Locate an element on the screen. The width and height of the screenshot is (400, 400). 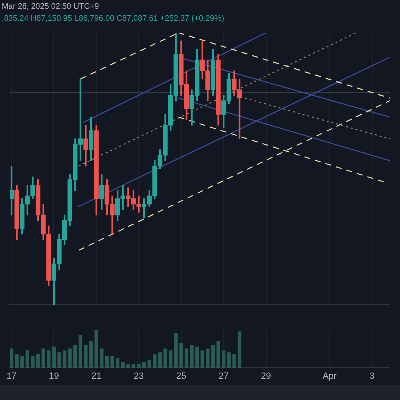
x-tick-label: 29 is located at coordinates (266, 376).